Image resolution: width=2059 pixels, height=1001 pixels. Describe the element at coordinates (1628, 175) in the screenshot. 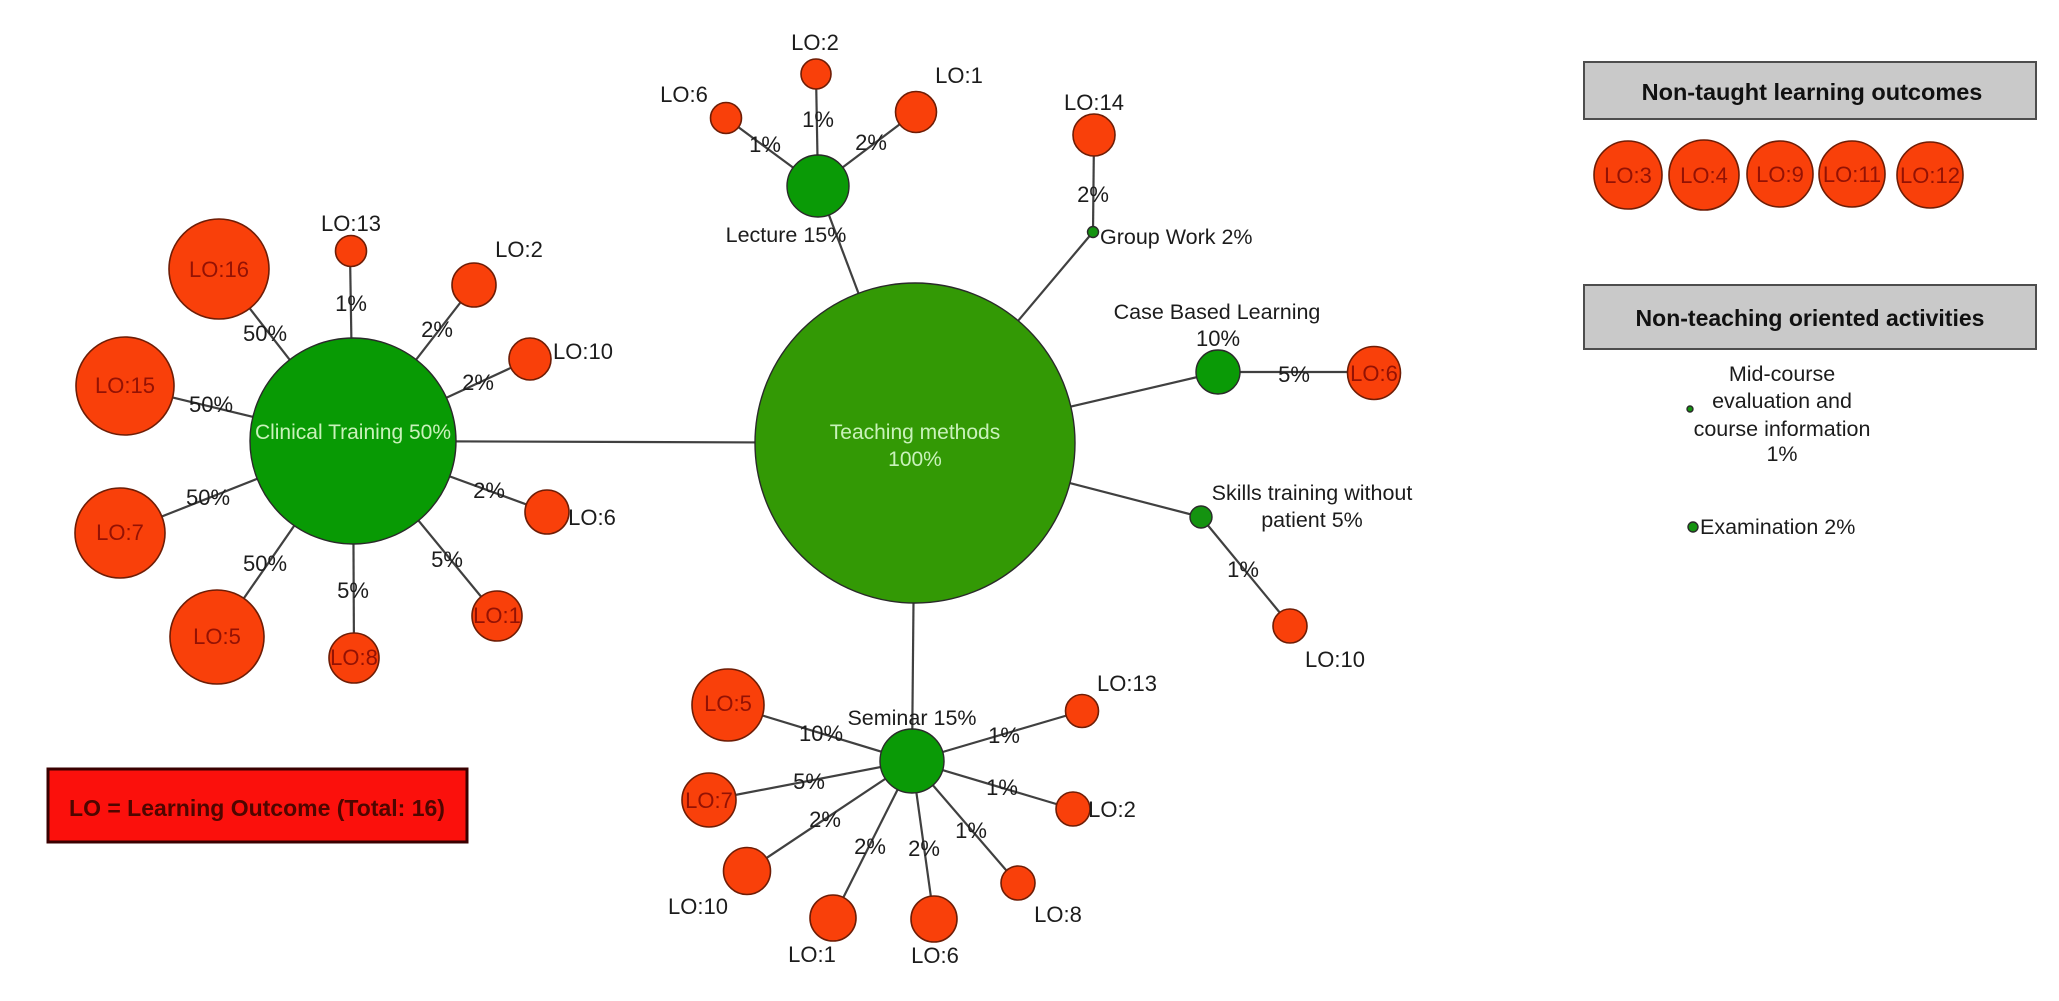

I see `svg-text: LO:3` at that location.